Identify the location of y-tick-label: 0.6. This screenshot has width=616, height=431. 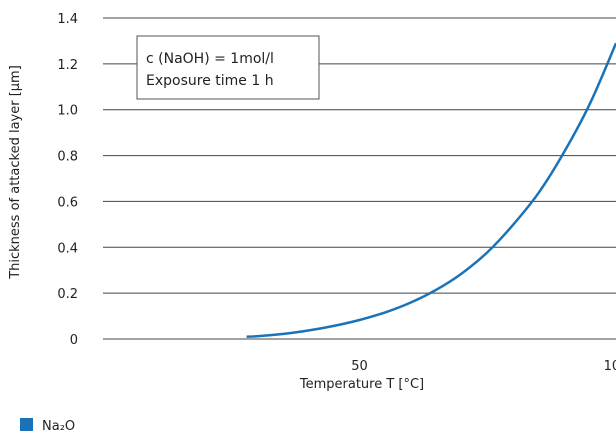
(67, 202).